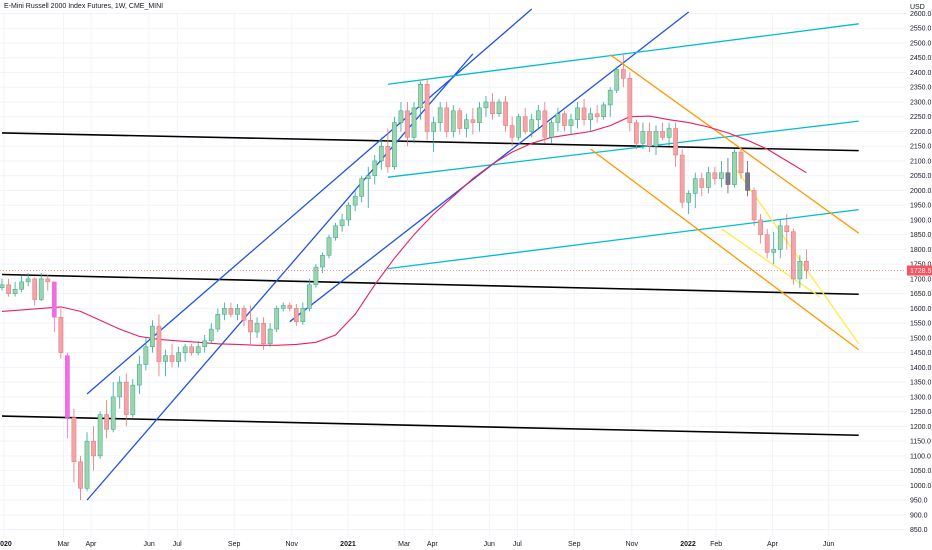  Describe the element at coordinates (632, 544) in the screenshot. I see `time-tick-label: Nov` at that location.